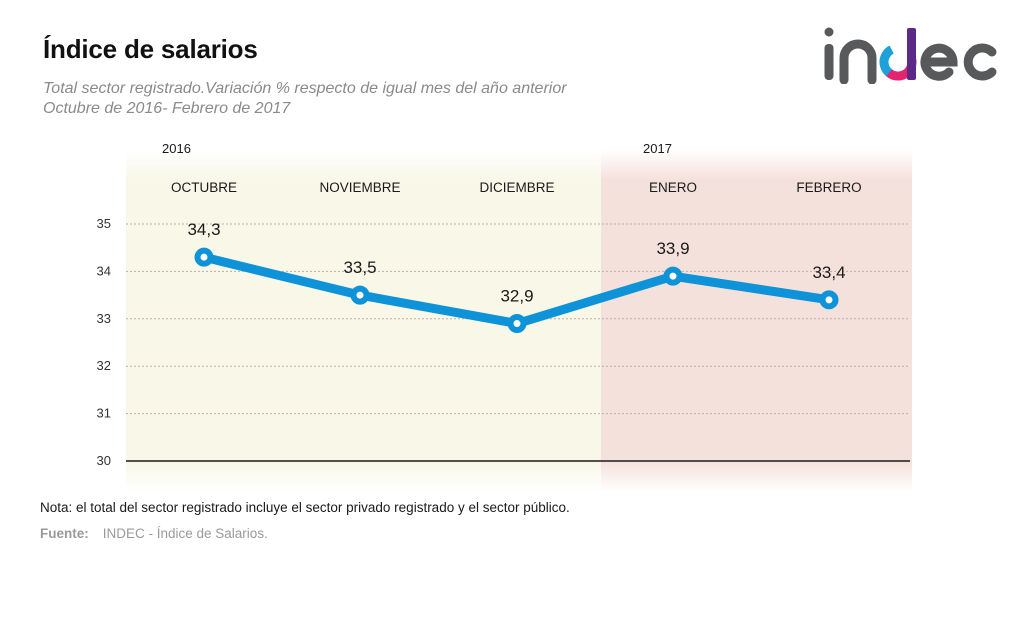 This screenshot has width=1026, height=623. What do you see at coordinates (516, 296) in the screenshot?
I see `data-label: 32,9` at bounding box center [516, 296].